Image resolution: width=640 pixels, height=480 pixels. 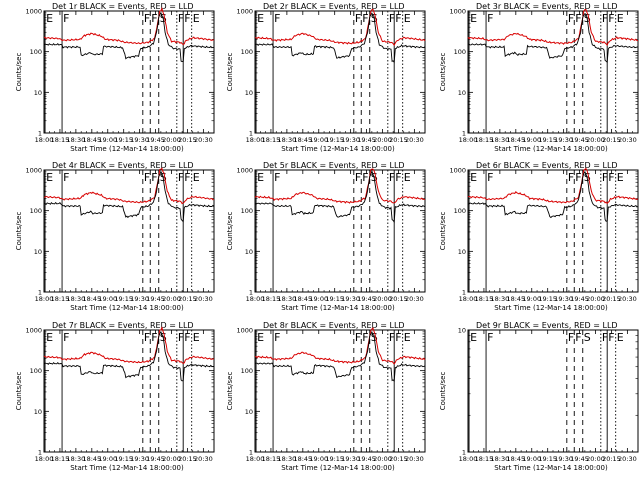 What do you see at coordinates (587, 337) in the screenshot?
I see `marker-label: S` at bounding box center [587, 337].